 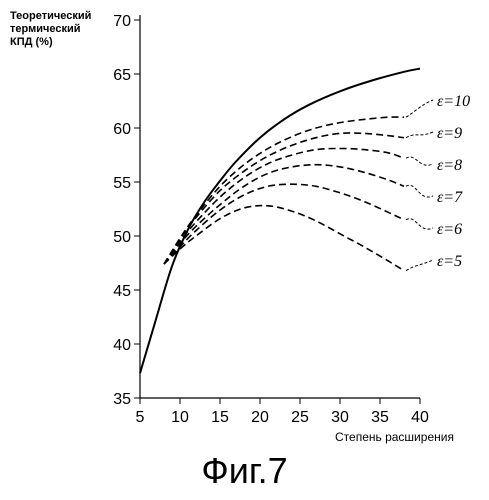 I want to click on x-tick-label: 25, so click(x=300, y=417).